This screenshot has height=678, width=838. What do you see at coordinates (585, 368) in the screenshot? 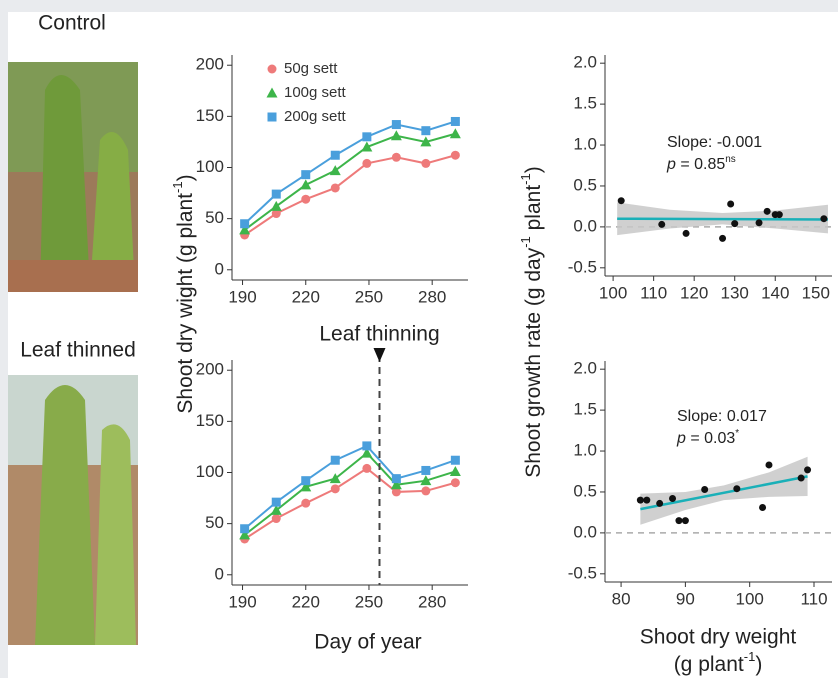
I see `y-tick-label: 2.0` at bounding box center [585, 368].